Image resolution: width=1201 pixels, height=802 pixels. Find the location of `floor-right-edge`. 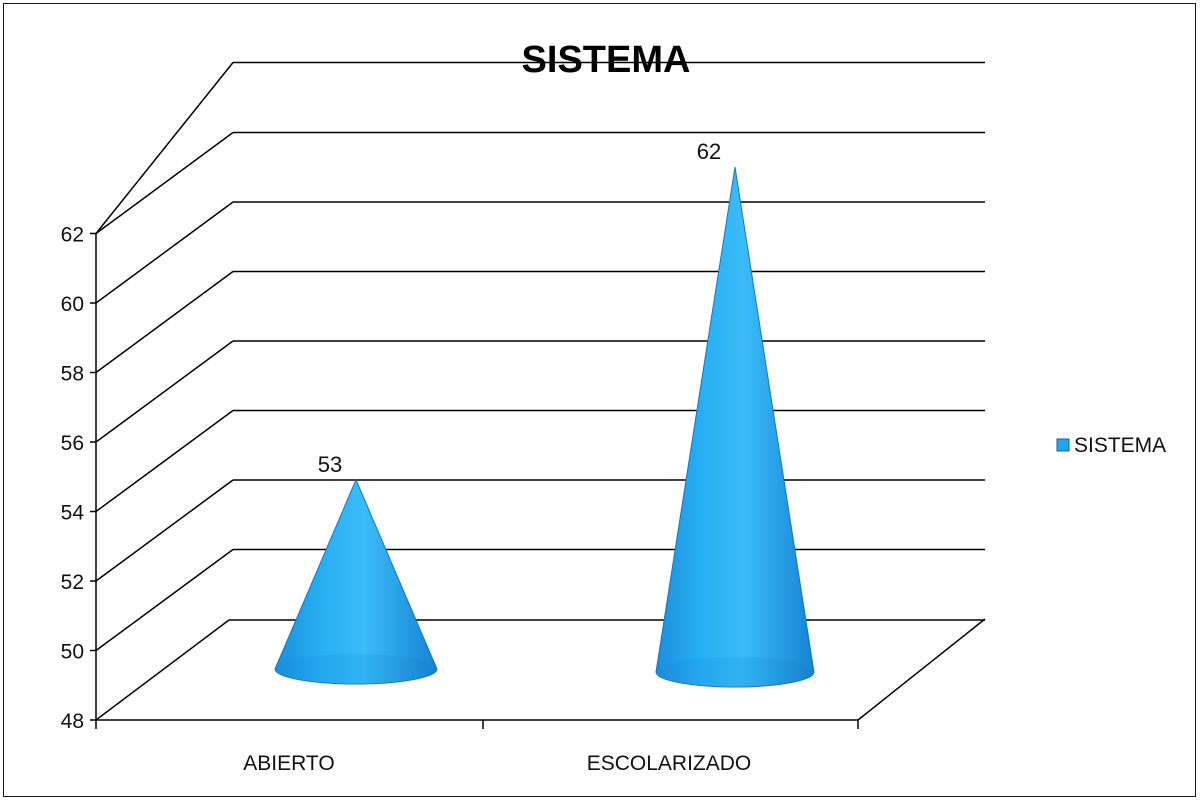

floor-right-edge is located at coordinates (921, 669).